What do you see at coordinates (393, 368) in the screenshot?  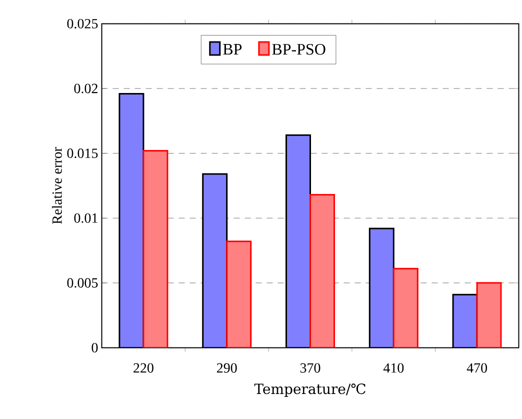 I see `x-tick-label: 410` at bounding box center [393, 368].